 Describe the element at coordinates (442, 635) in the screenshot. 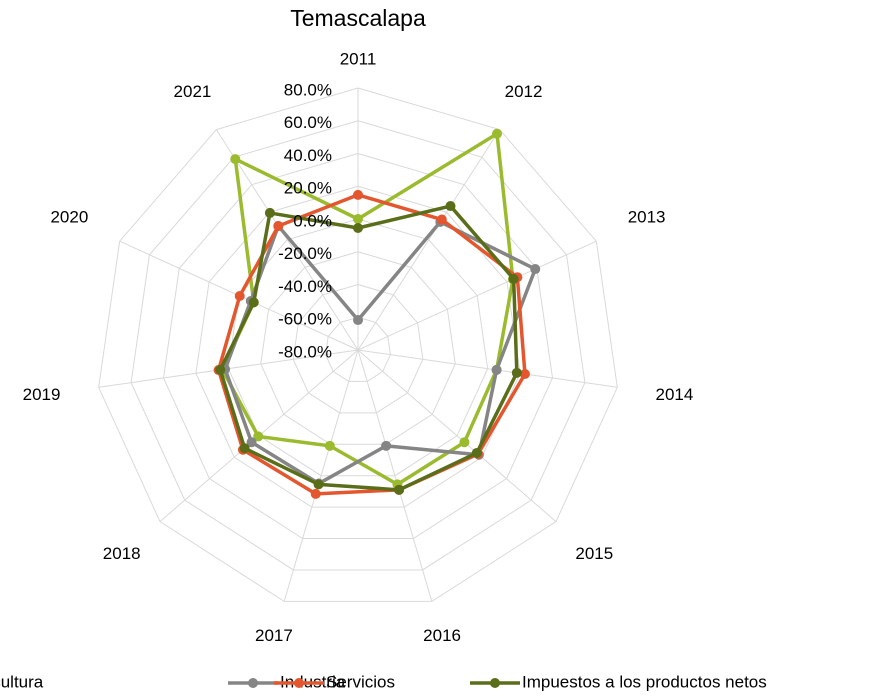

I see `category-label: 2016` at that location.